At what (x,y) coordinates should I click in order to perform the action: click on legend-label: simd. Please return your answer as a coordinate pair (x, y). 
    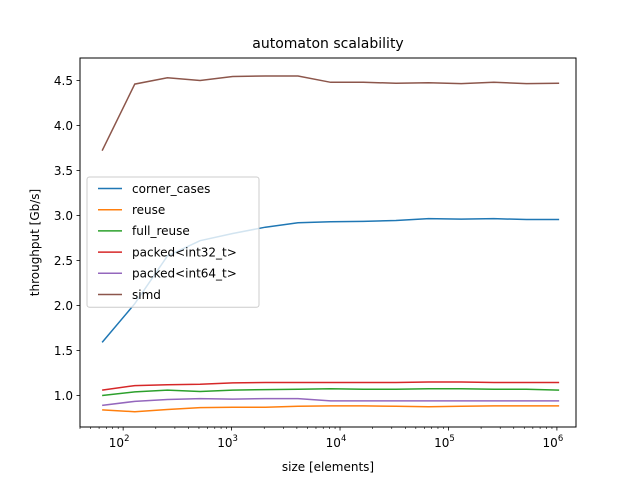
    Looking at the image, I should click on (146, 295).